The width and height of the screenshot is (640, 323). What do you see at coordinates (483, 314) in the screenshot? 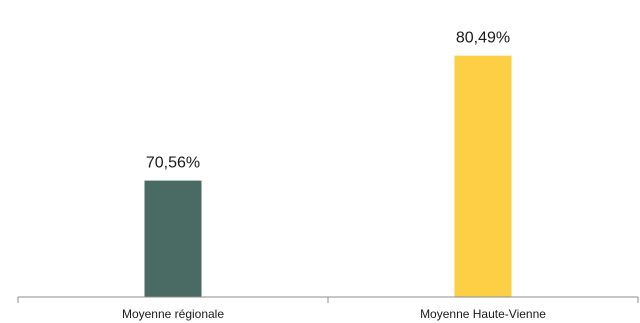
I see `category-label-moyenne-haute-vienne: Moyenne Haute-Vienne` at bounding box center [483, 314].